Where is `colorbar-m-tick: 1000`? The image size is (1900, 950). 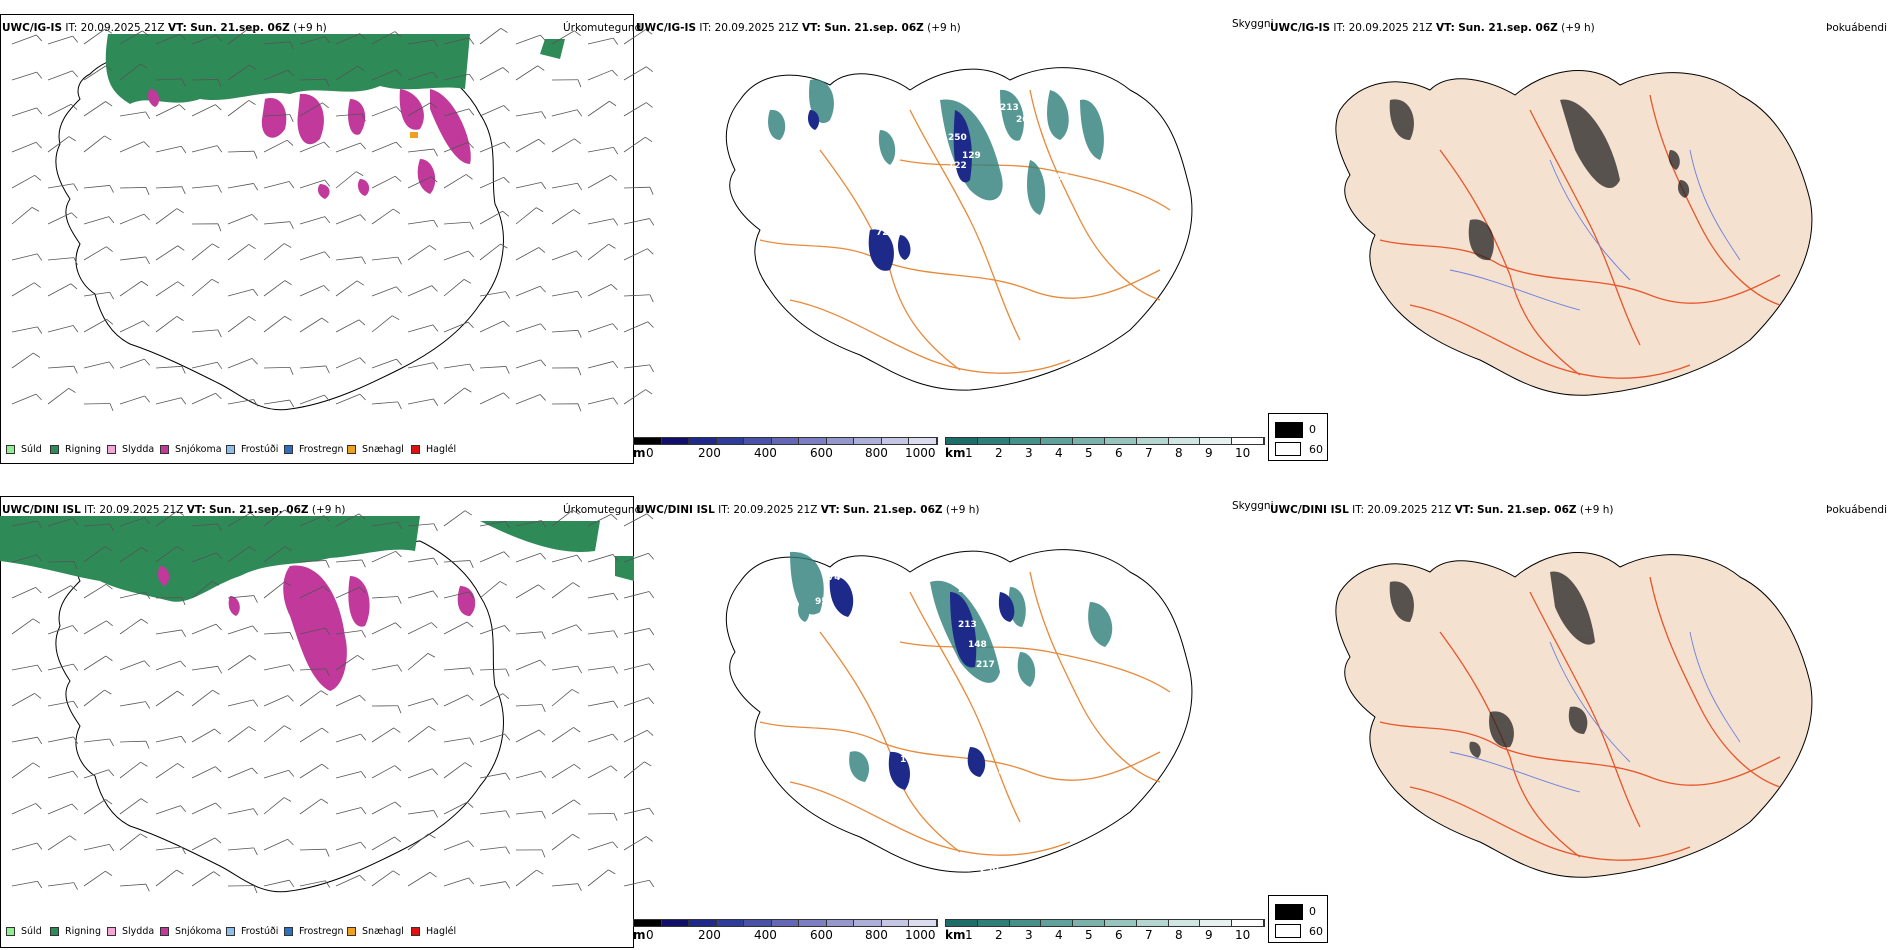 colorbar-m-tick: 1000 is located at coordinates (920, 935).